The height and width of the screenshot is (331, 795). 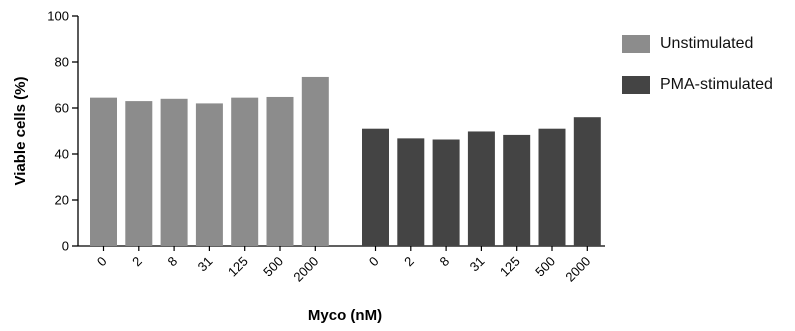 I want to click on y-tick-label: 60, so click(x=62, y=108).